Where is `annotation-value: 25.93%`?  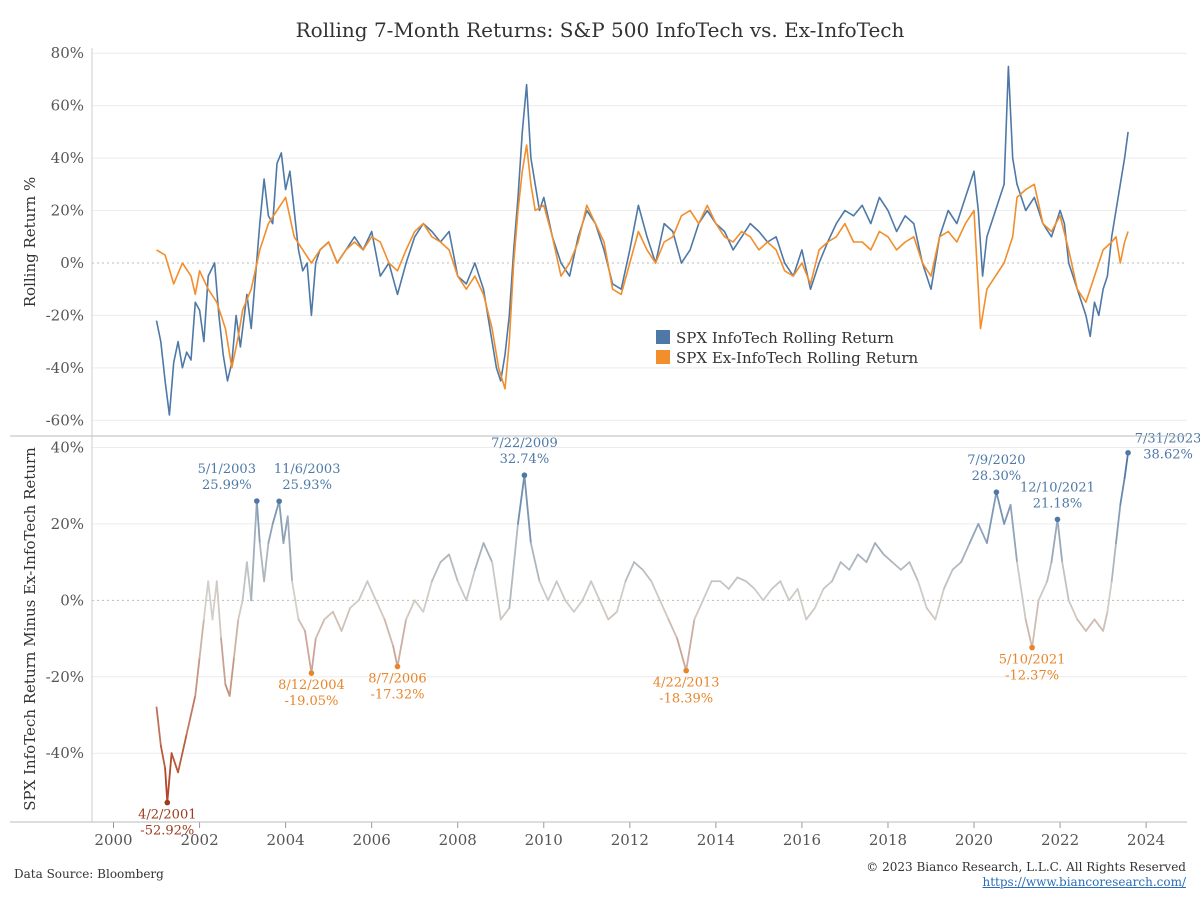
annotation-value: 25.93% is located at coordinates (307, 485).